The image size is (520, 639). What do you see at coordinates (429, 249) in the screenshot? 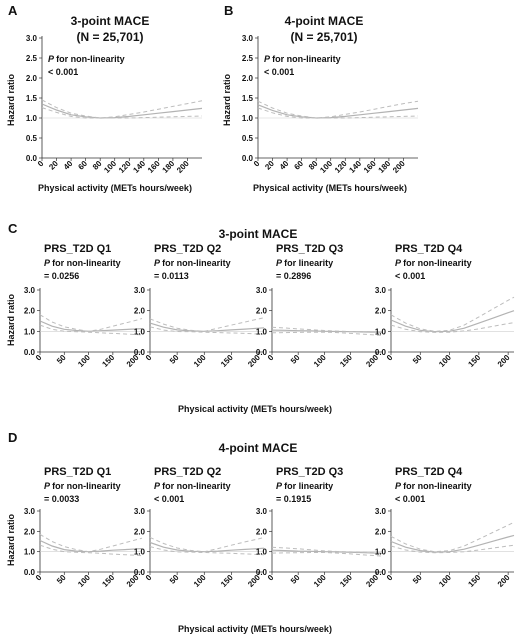
I see `subpanel-title: PRS_T2D Q4` at bounding box center [429, 249].